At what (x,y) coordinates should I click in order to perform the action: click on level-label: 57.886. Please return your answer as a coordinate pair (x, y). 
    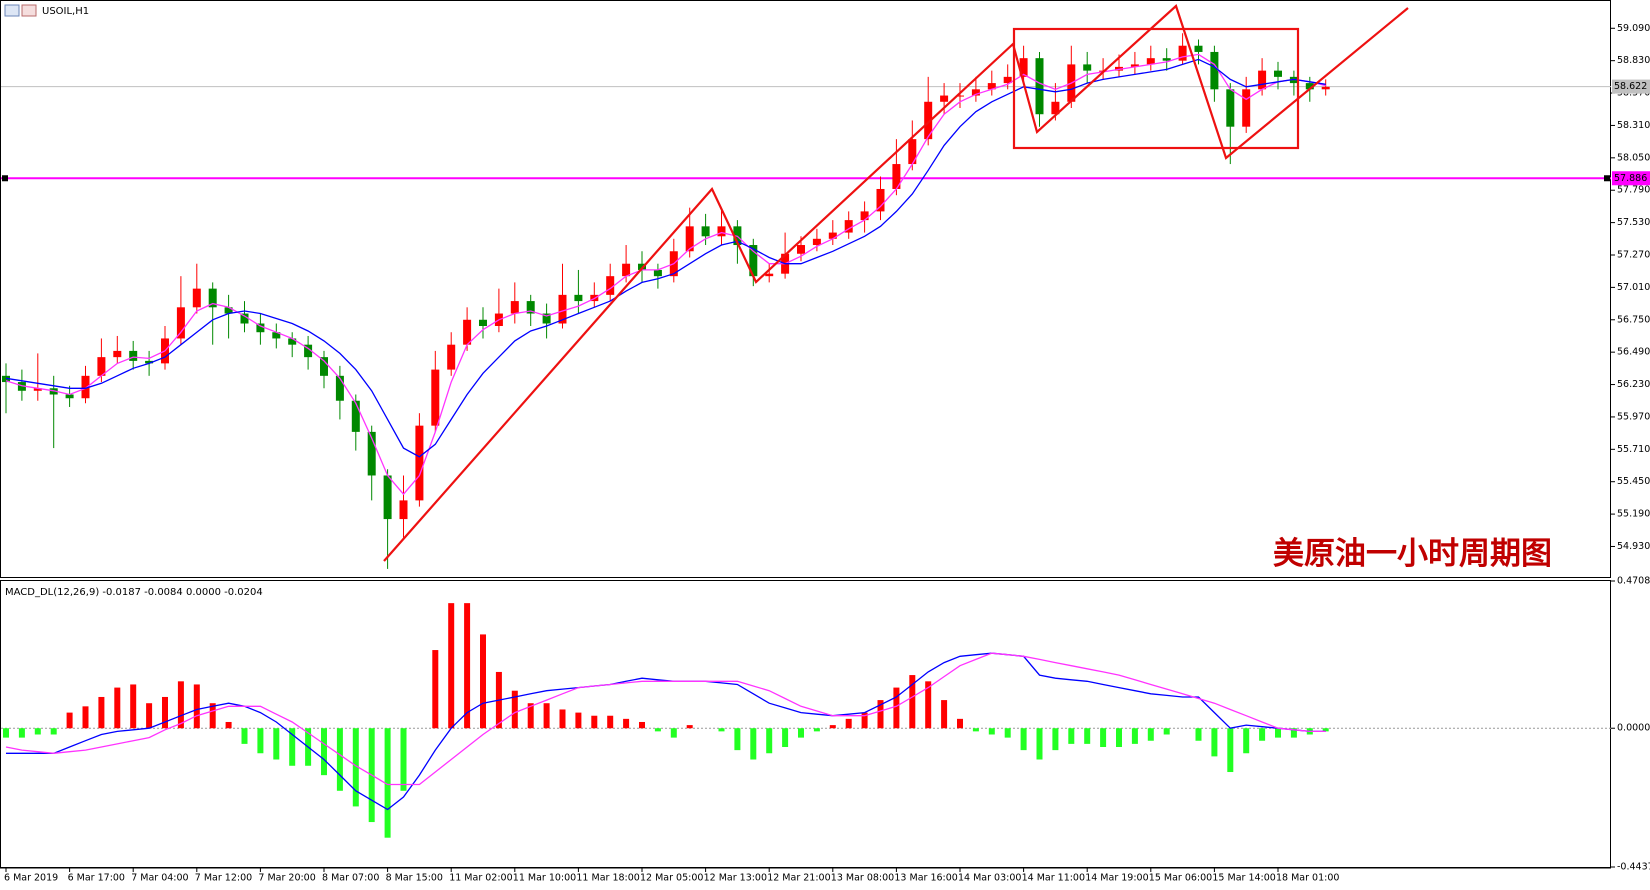
    Looking at the image, I should click on (1630, 178).